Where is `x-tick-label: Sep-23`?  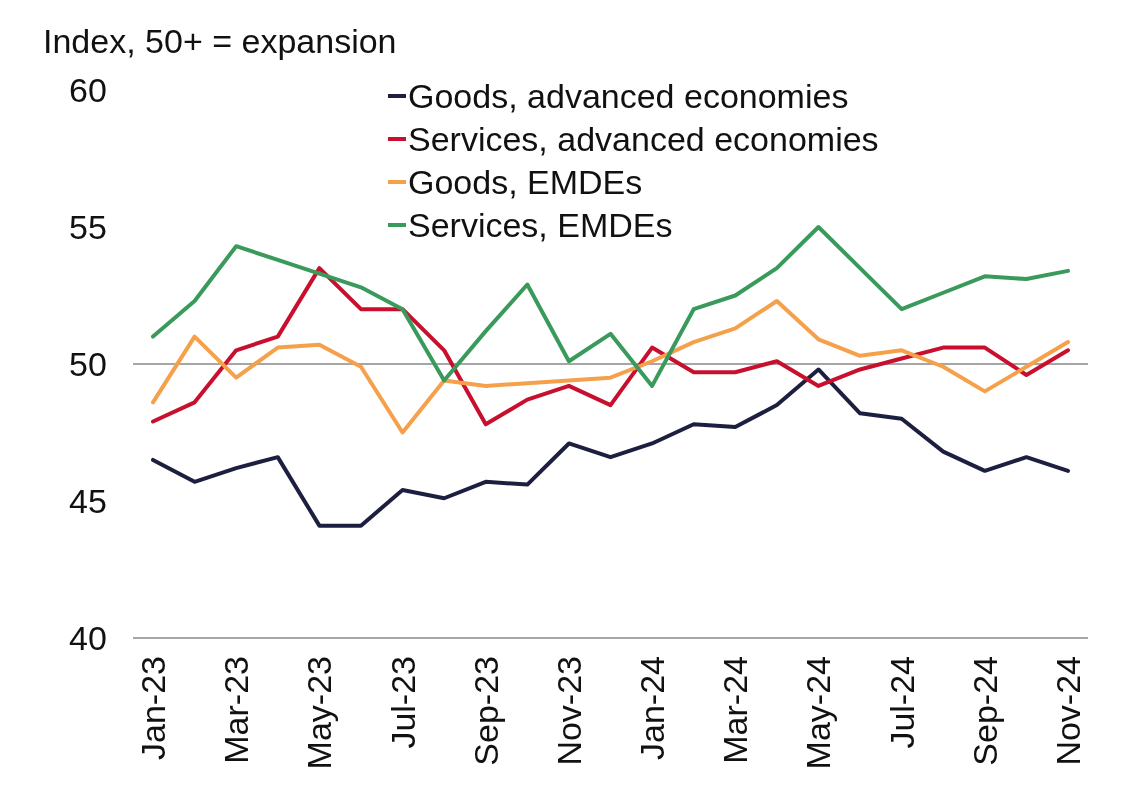
x-tick-label: Sep-23 is located at coordinates (485, 711).